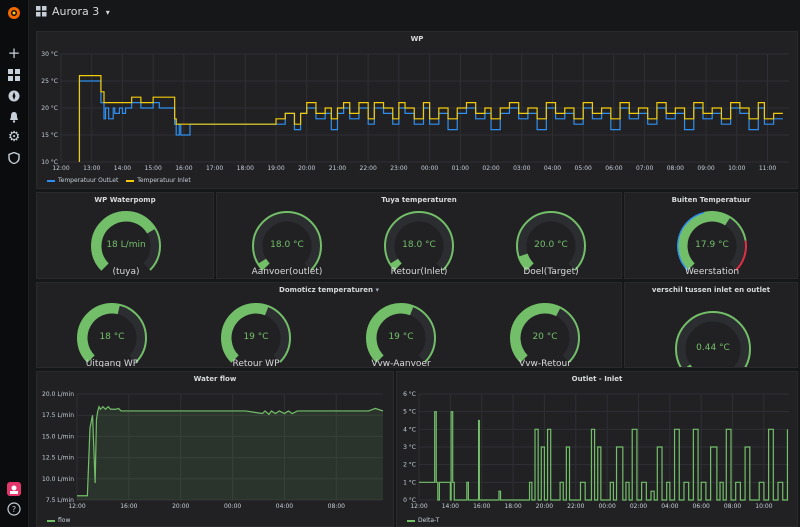  Describe the element at coordinates (409, 500) in the screenshot. I see `y-tick-label: 0 °C` at that location.